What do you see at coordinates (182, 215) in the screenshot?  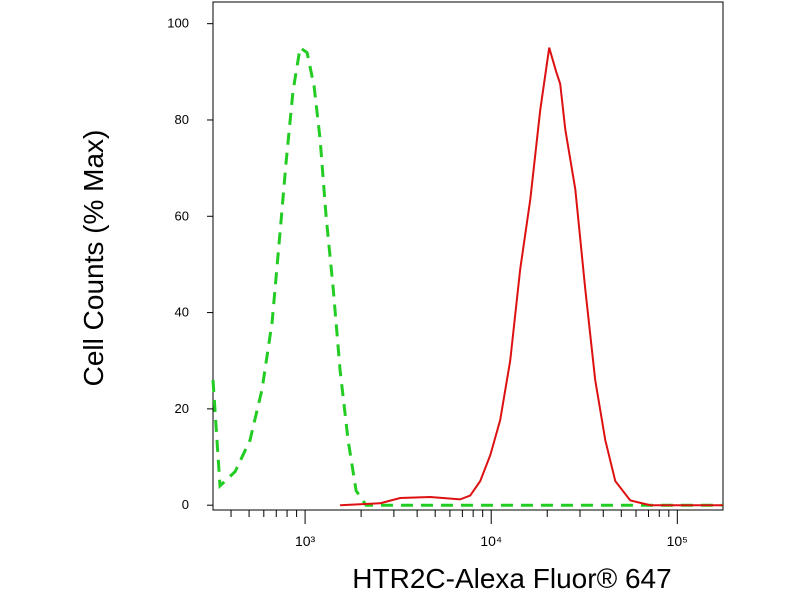 I see `y-tick-label: 60` at bounding box center [182, 215].